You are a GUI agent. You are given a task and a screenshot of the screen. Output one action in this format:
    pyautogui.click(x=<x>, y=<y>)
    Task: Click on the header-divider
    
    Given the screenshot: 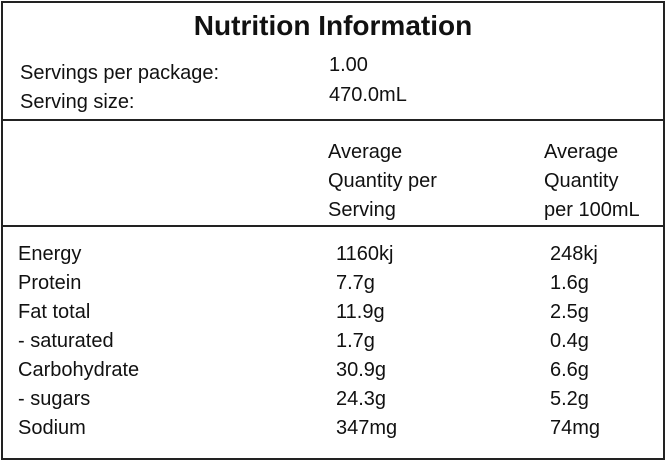 What is the action you would take?
    pyautogui.click(x=333, y=120)
    